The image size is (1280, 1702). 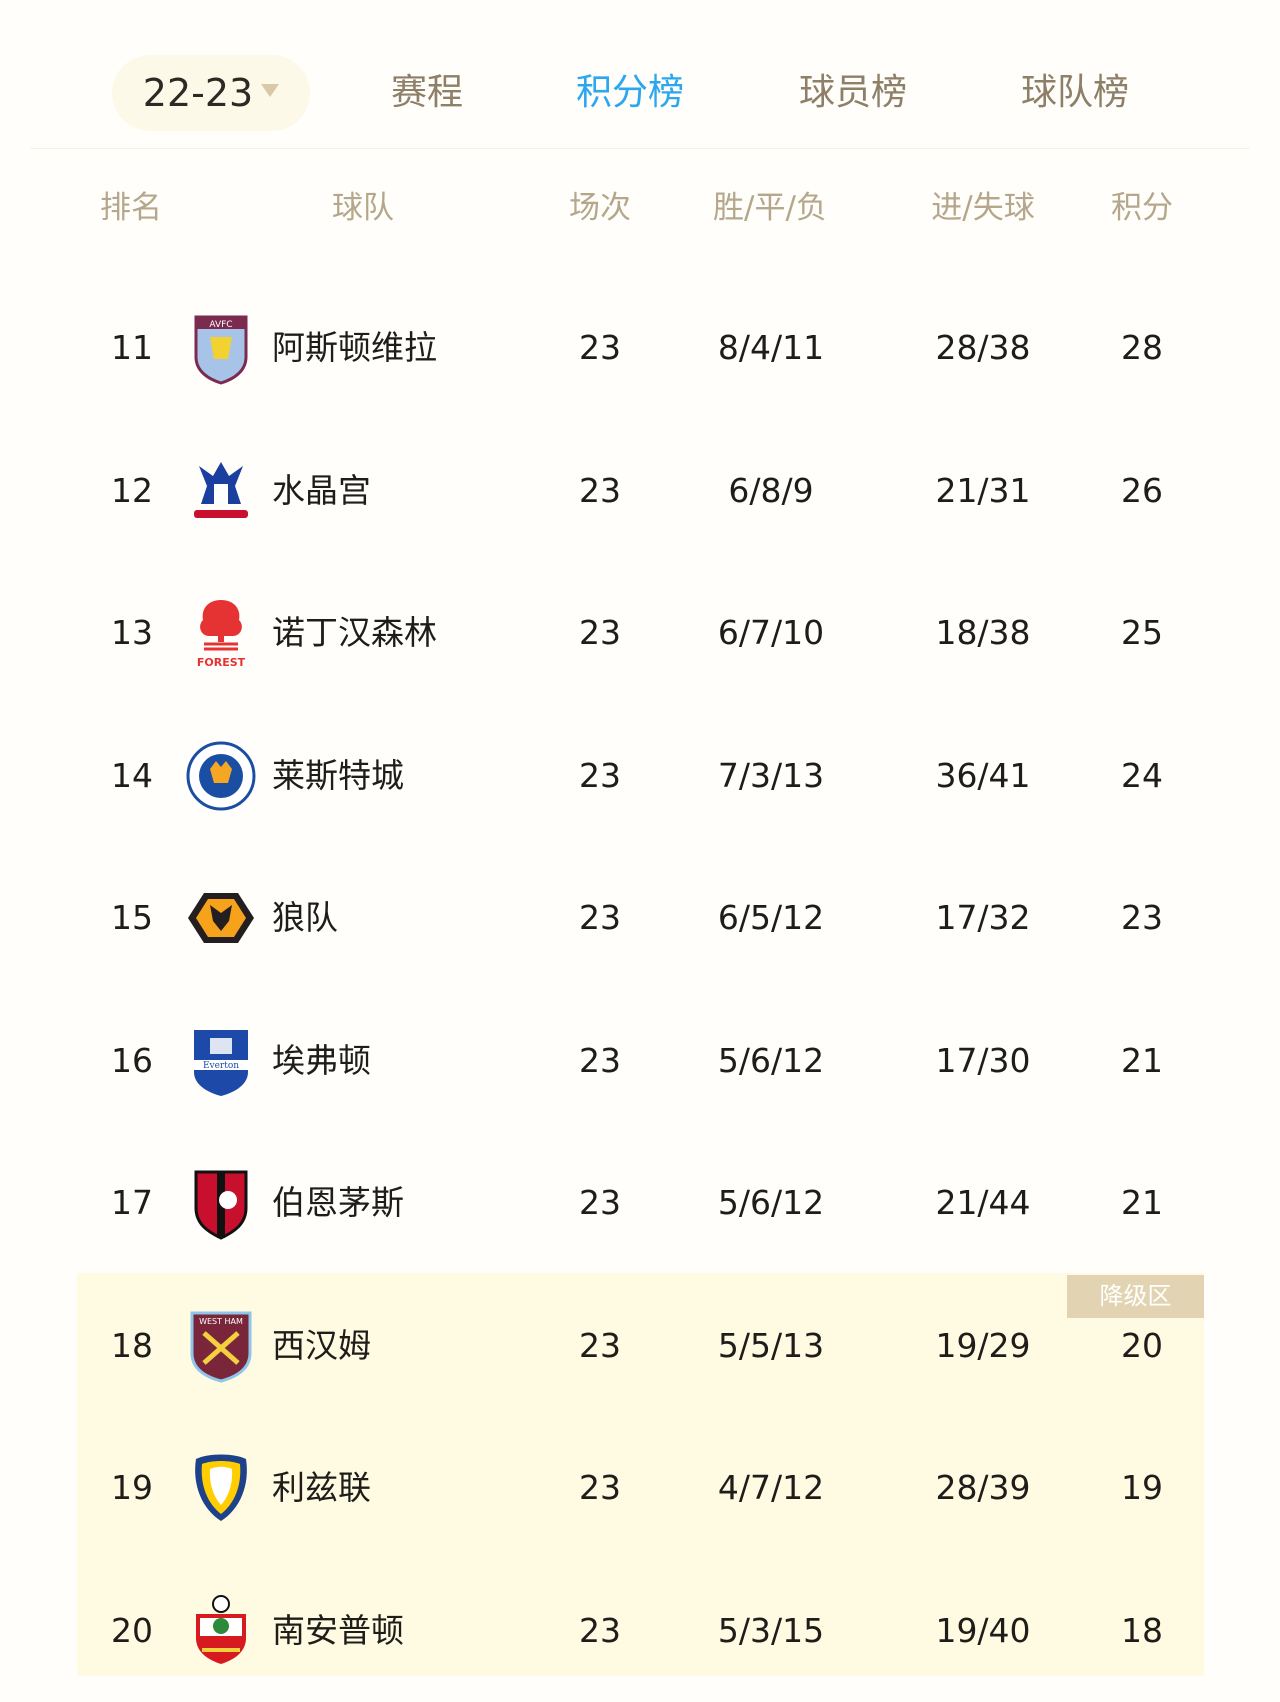 I want to click on svg-text: FOREST, so click(x=221, y=662).